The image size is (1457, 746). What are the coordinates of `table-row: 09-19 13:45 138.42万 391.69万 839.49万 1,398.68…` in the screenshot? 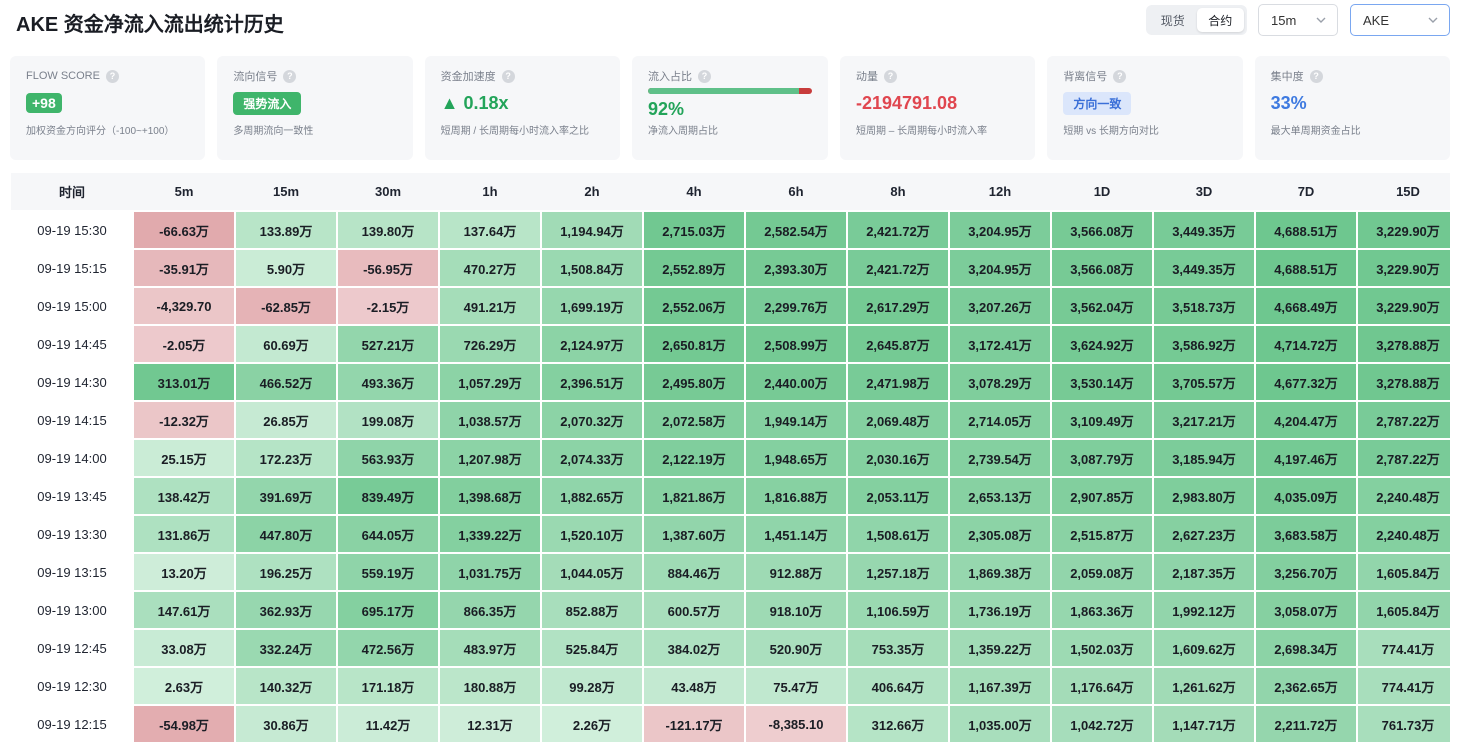 It's located at (730, 496).